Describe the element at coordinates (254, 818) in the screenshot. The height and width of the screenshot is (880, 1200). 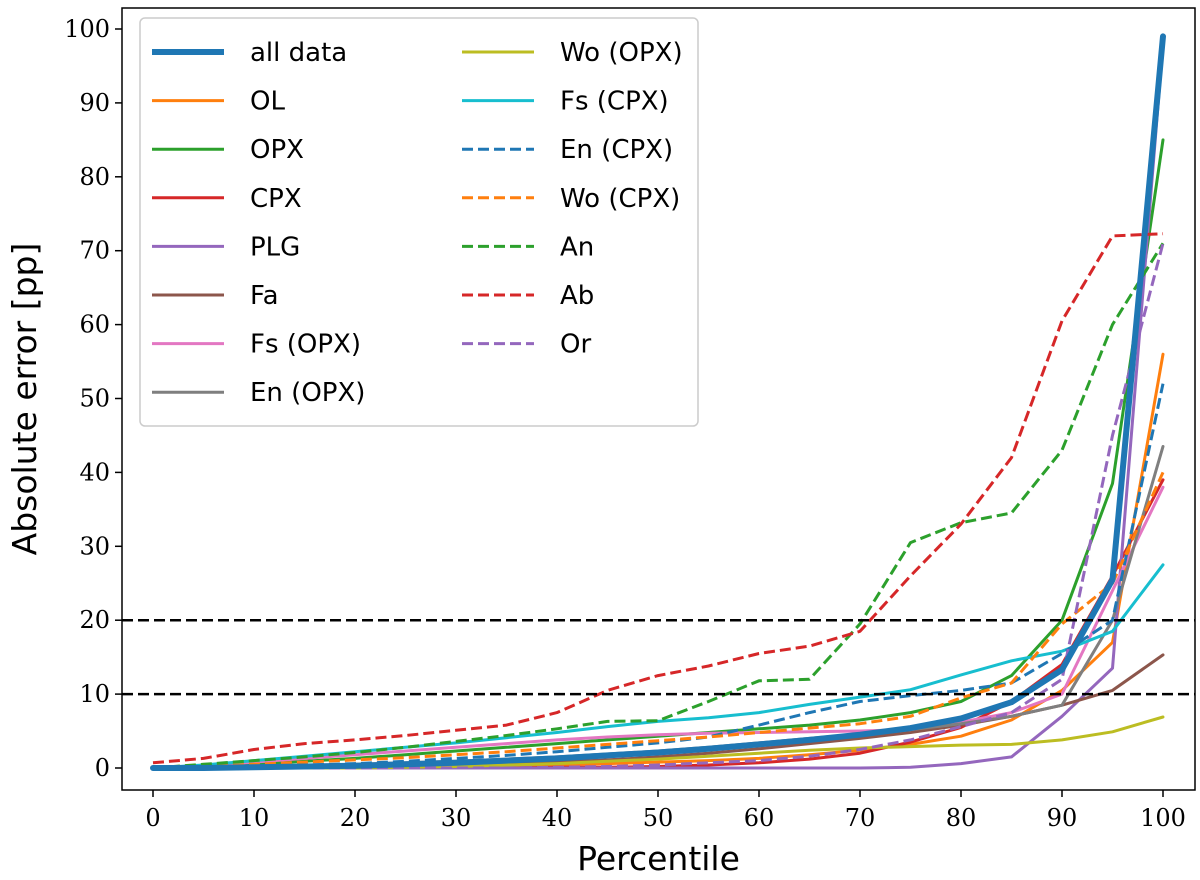
I see `x-tick-label: 10` at that location.